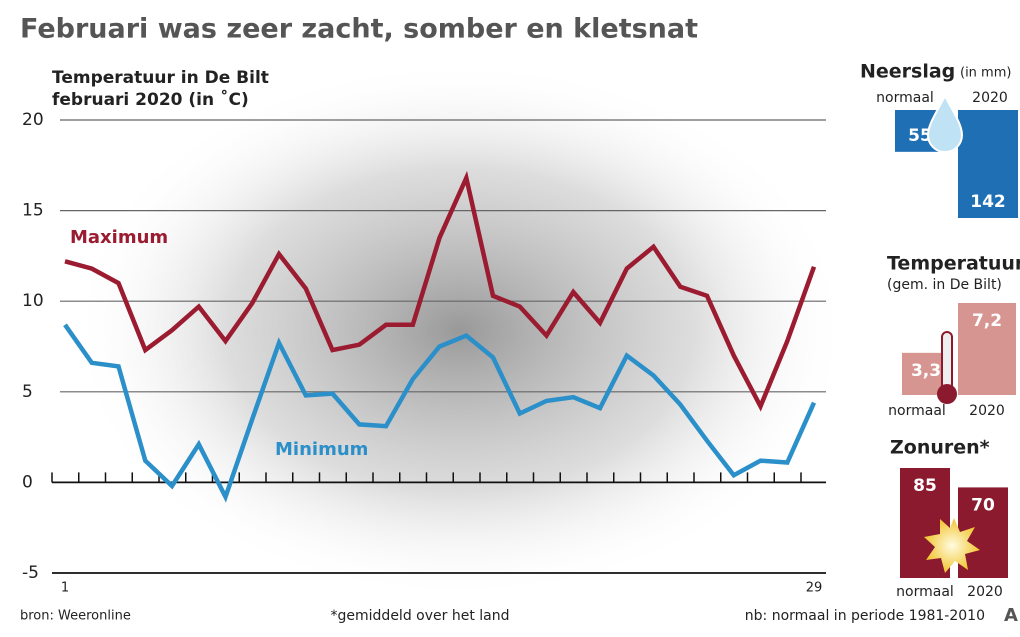 This screenshot has height=637, width=1020. What do you see at coordinates (33, 301) in the screenshot?
I see `y-tick-label: 10` at bounding box center [33, 301].